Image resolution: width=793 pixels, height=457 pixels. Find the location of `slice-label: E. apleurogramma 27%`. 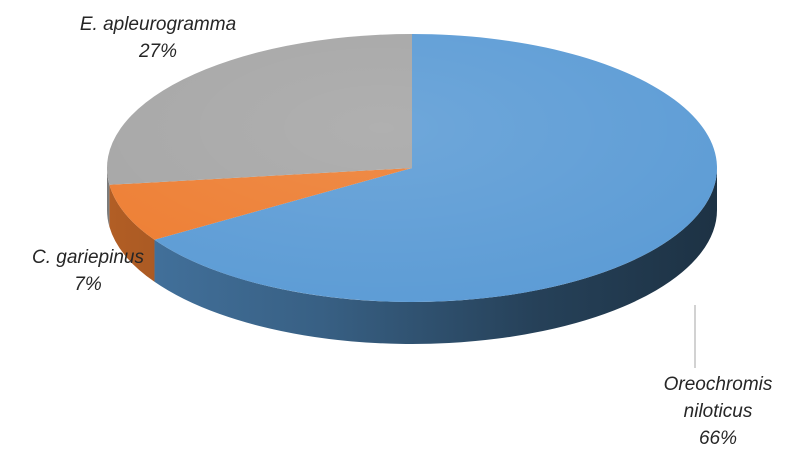

slice-label: E. apleurogramma 27% is located at coordinates (158, 38).